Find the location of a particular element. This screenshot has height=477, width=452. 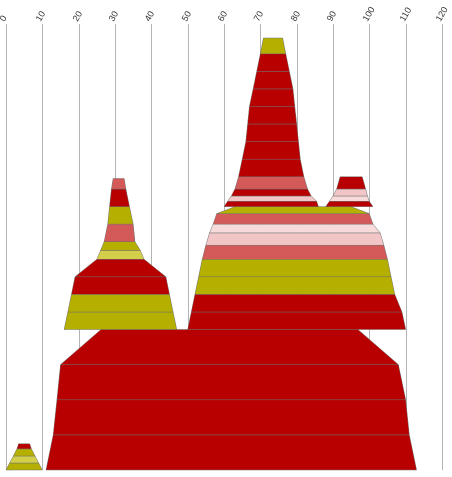

x-tick-label: 90 is located at coordinates (332, 16).